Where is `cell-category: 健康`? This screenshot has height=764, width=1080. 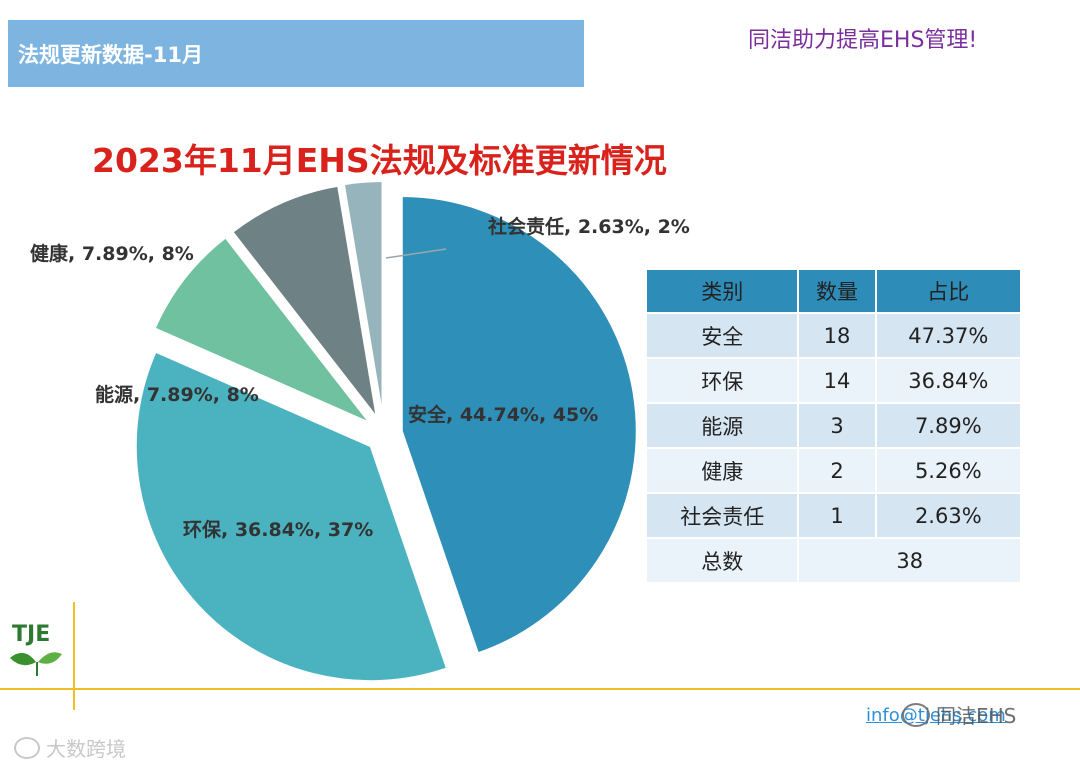 cell-category: 健康 is located at coordinates (722, 471).